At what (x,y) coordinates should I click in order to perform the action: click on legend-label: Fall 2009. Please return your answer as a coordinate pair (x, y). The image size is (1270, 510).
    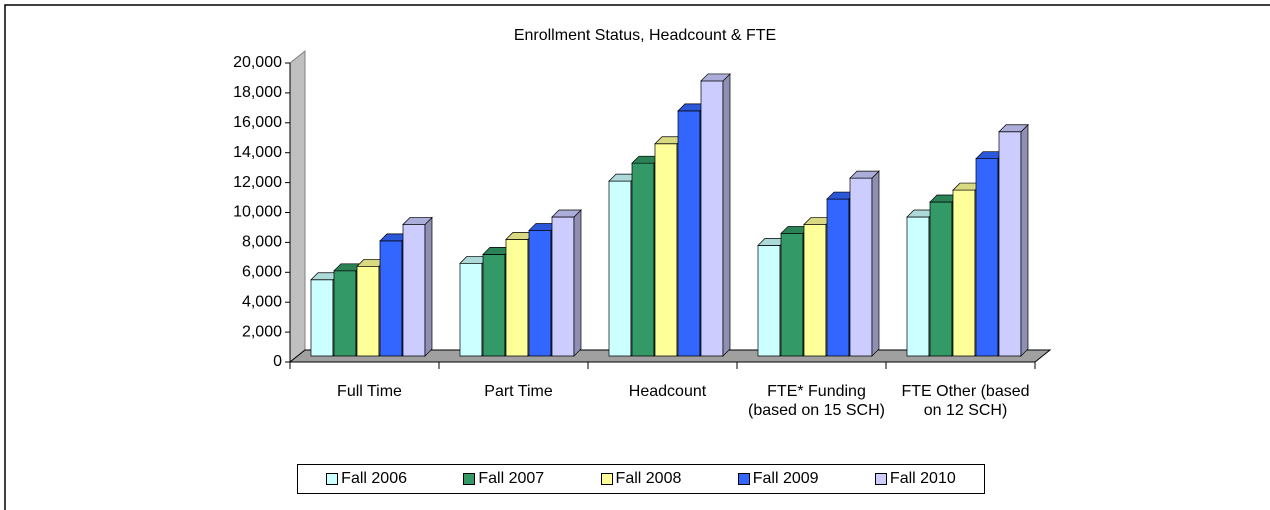
    Looking at the image, I should click on (785, 478).